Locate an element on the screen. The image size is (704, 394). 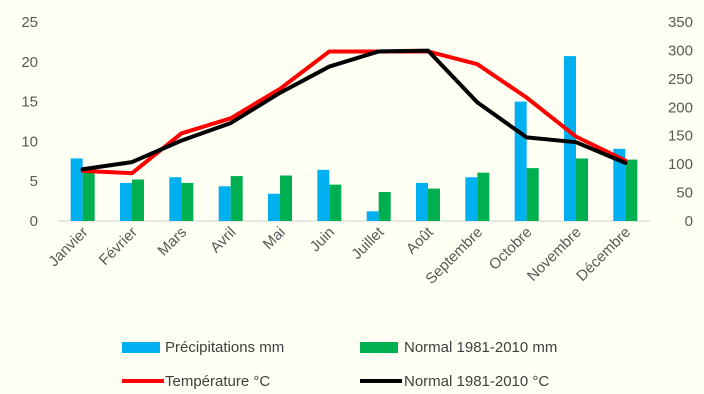
y-right-tick-label: 300 is located at coordinates (680, 50).